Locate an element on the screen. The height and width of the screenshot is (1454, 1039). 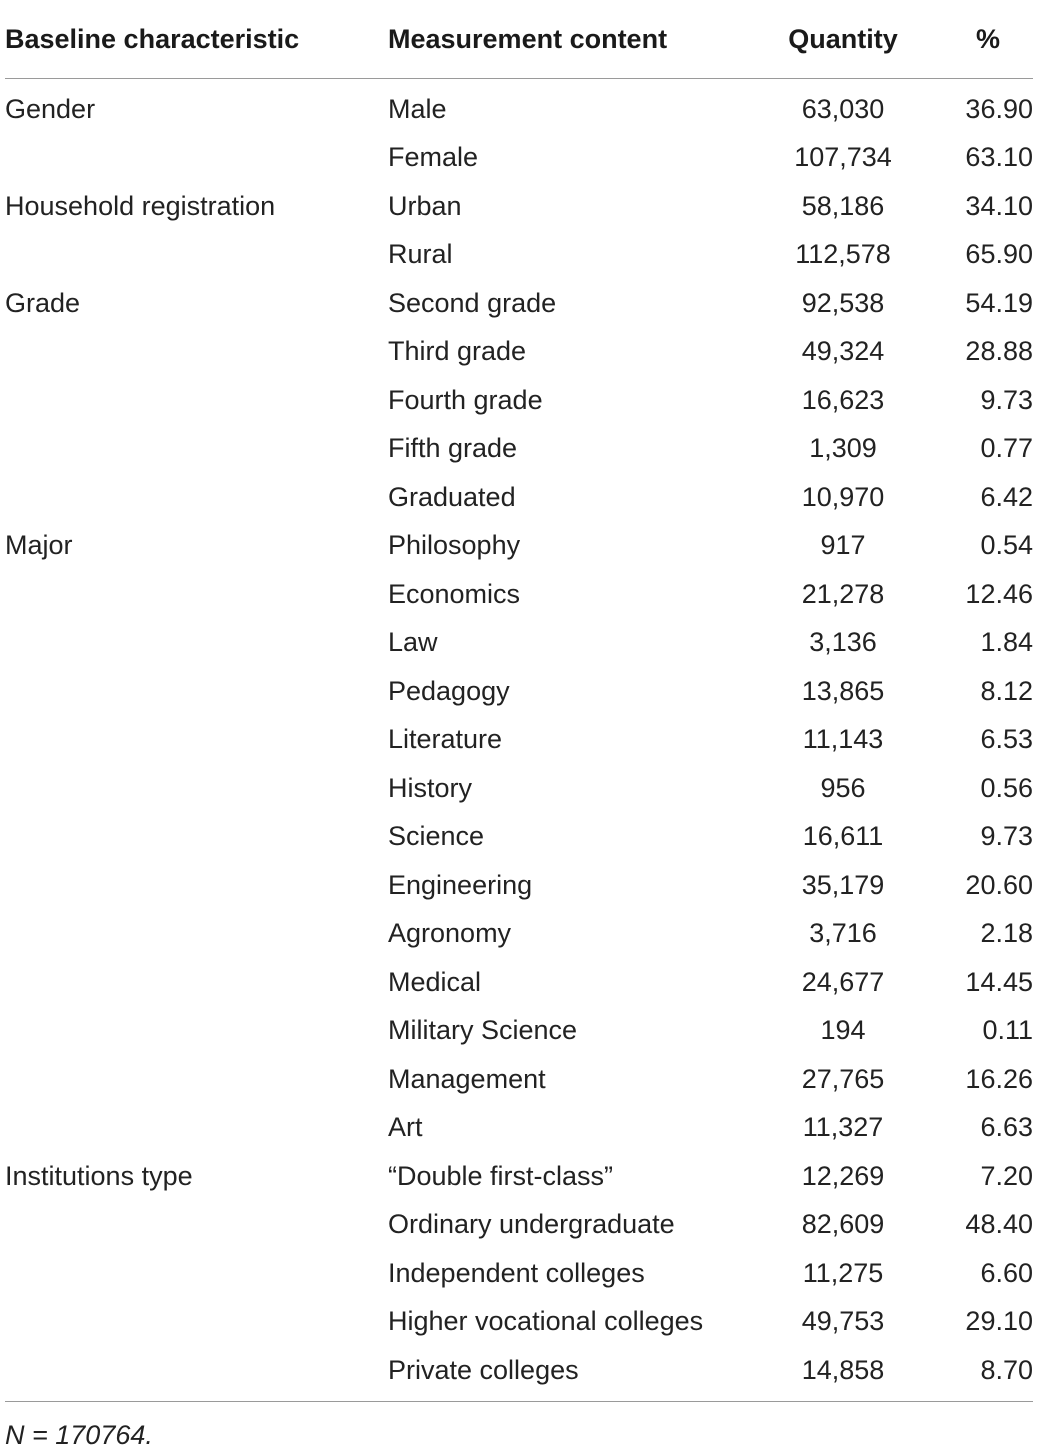
cell-measurement: Second grade is located at coordinates (472, 302).